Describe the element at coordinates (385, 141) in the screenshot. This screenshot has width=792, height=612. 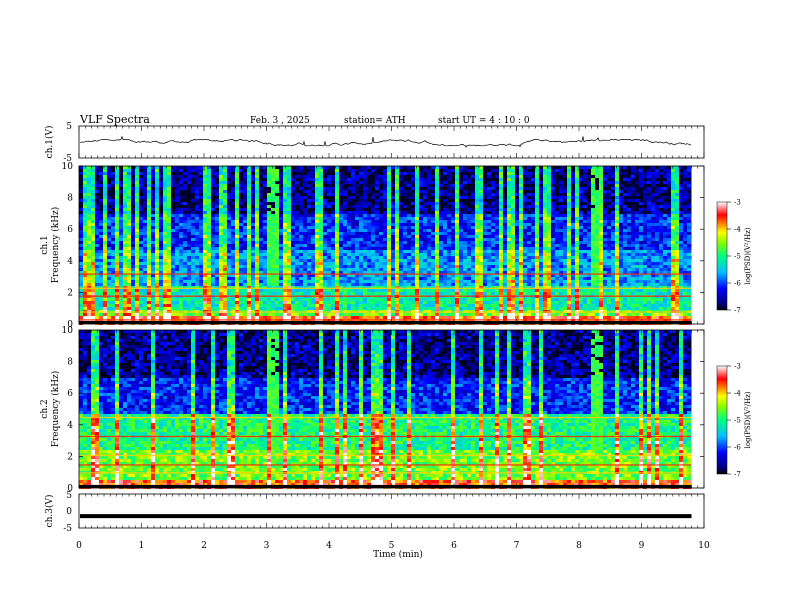
I see `ch1-waveform-line` at that location.